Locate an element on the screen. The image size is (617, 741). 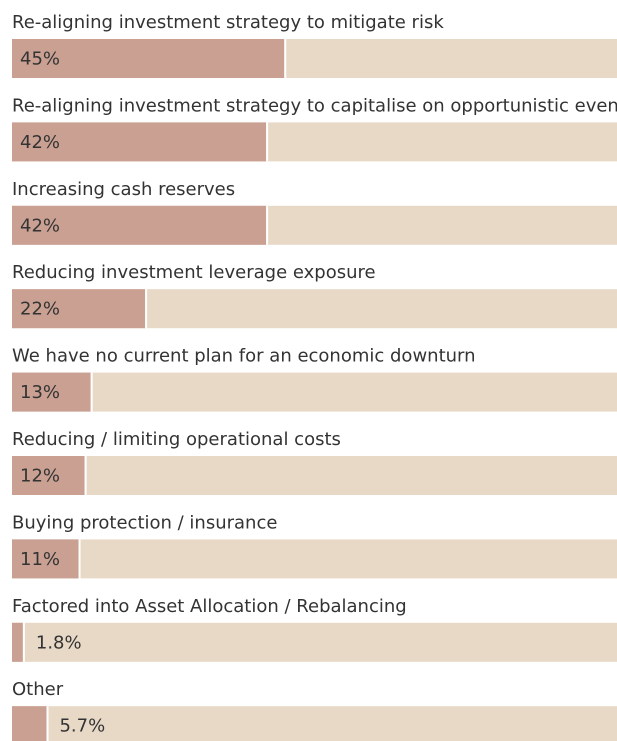
value-label: 11% is located at coordinates (40, 559).